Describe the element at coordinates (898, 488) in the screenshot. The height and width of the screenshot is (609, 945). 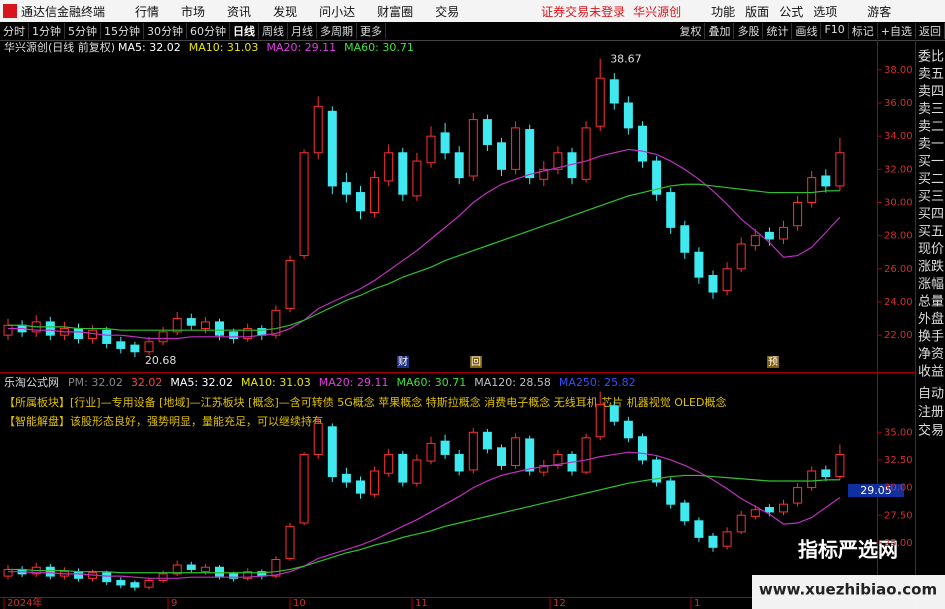
I see `y-tick-label: 30.00` at that location.